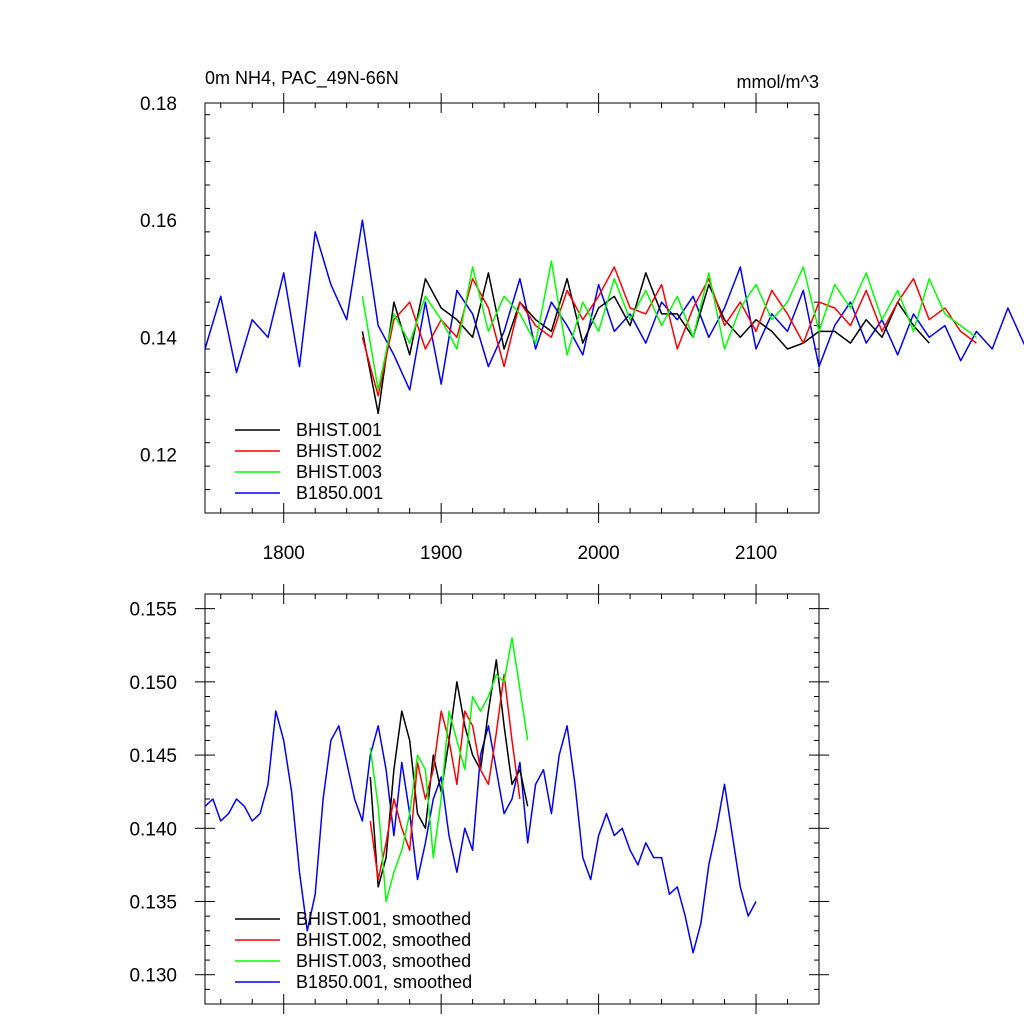 The width and height of the screenshot is (1024, 1024). What do you see at coordinates (339, 451) in the screenshot?
I see `legend-label: BHIST.002` at bounding box center [339, 451].